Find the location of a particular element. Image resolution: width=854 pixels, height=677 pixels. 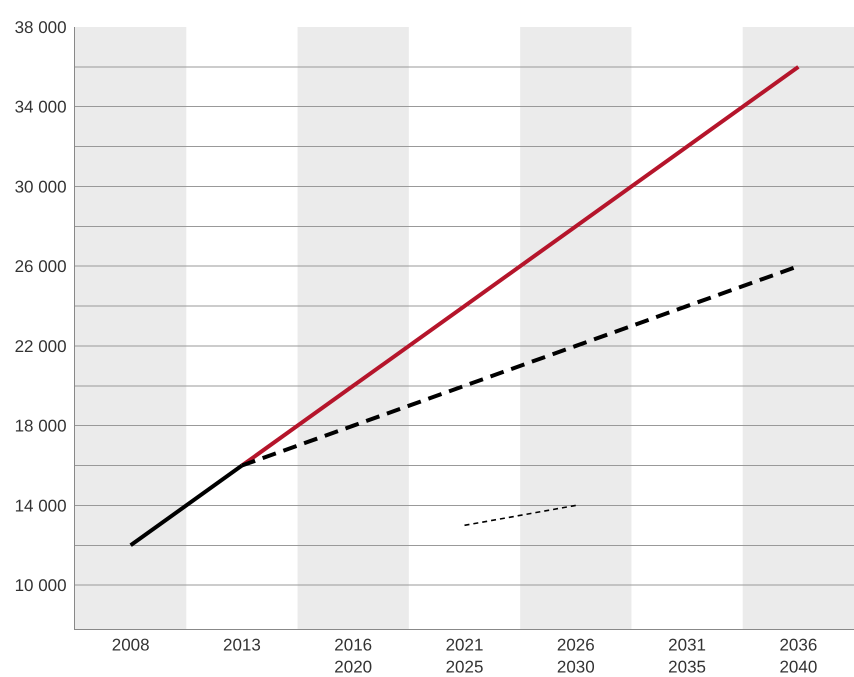

y-tick-label: 10 000 is located at coordinates (40, 586).